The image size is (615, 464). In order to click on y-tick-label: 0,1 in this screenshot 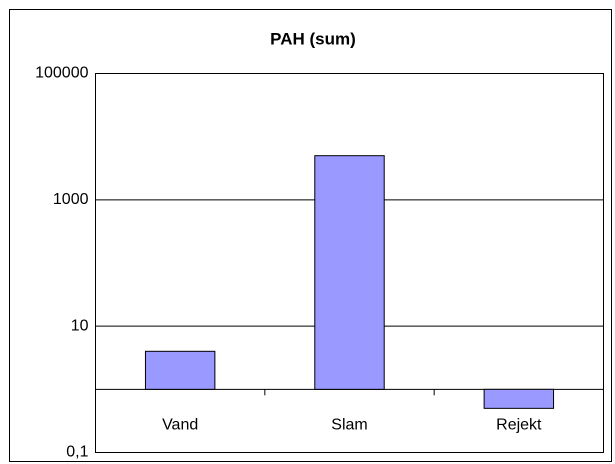, I will do `click(77, 452)`.